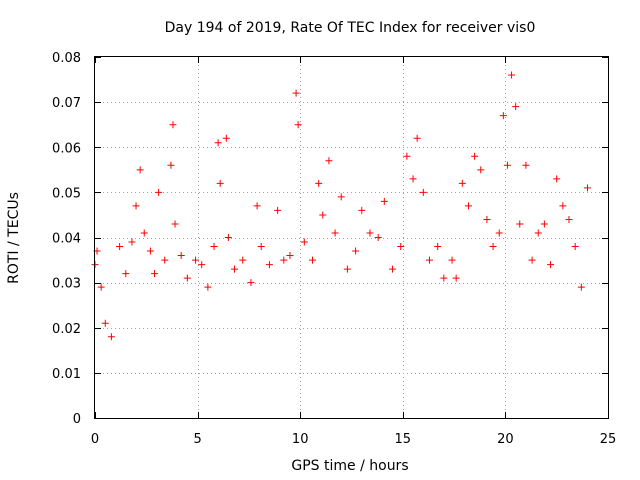 The width and height of the screenshot is (640, 480). What do you see at coordinates (300, 439) in the screenshot?
I see `x-tick-label: 10` at bounding box center [300, 439].